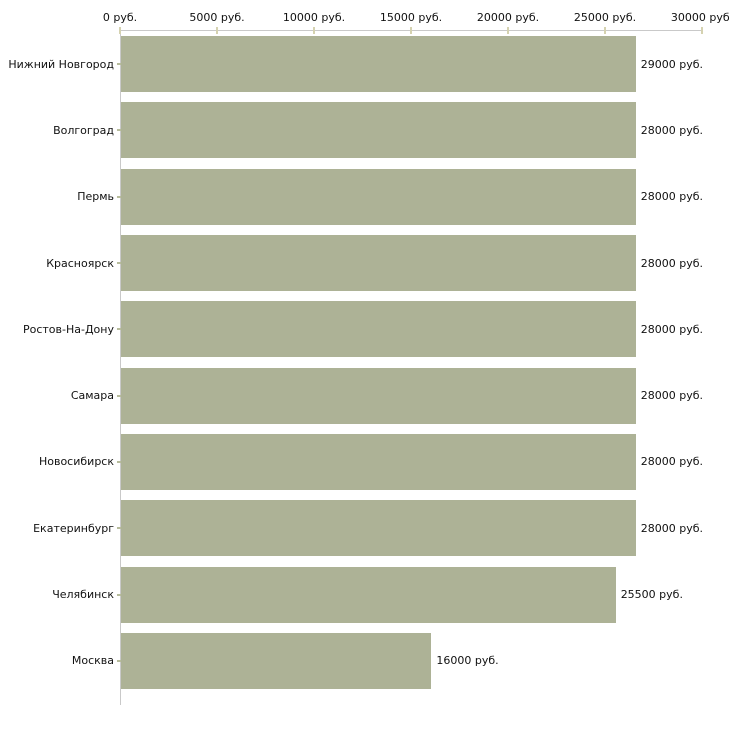  I want to click on category-label: Москва, so click(92, 661).